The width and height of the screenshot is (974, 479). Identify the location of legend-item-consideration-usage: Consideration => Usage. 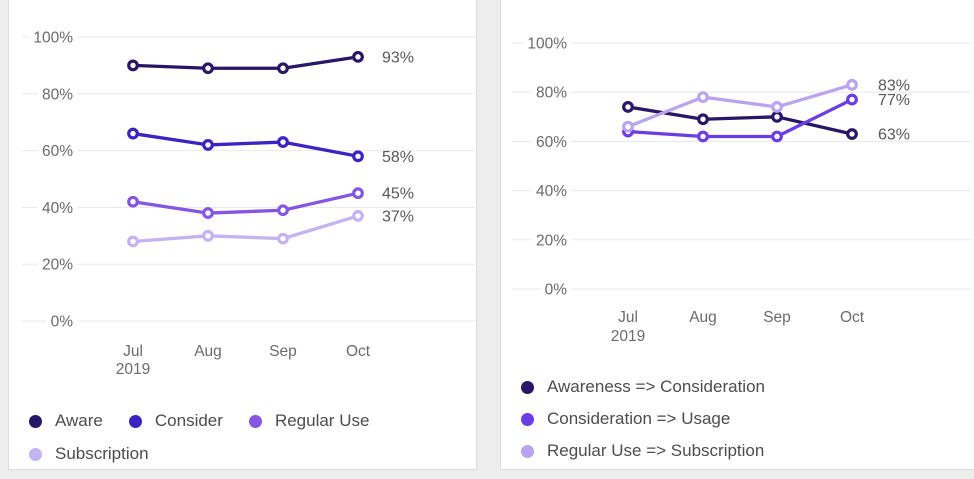
(625, 419).